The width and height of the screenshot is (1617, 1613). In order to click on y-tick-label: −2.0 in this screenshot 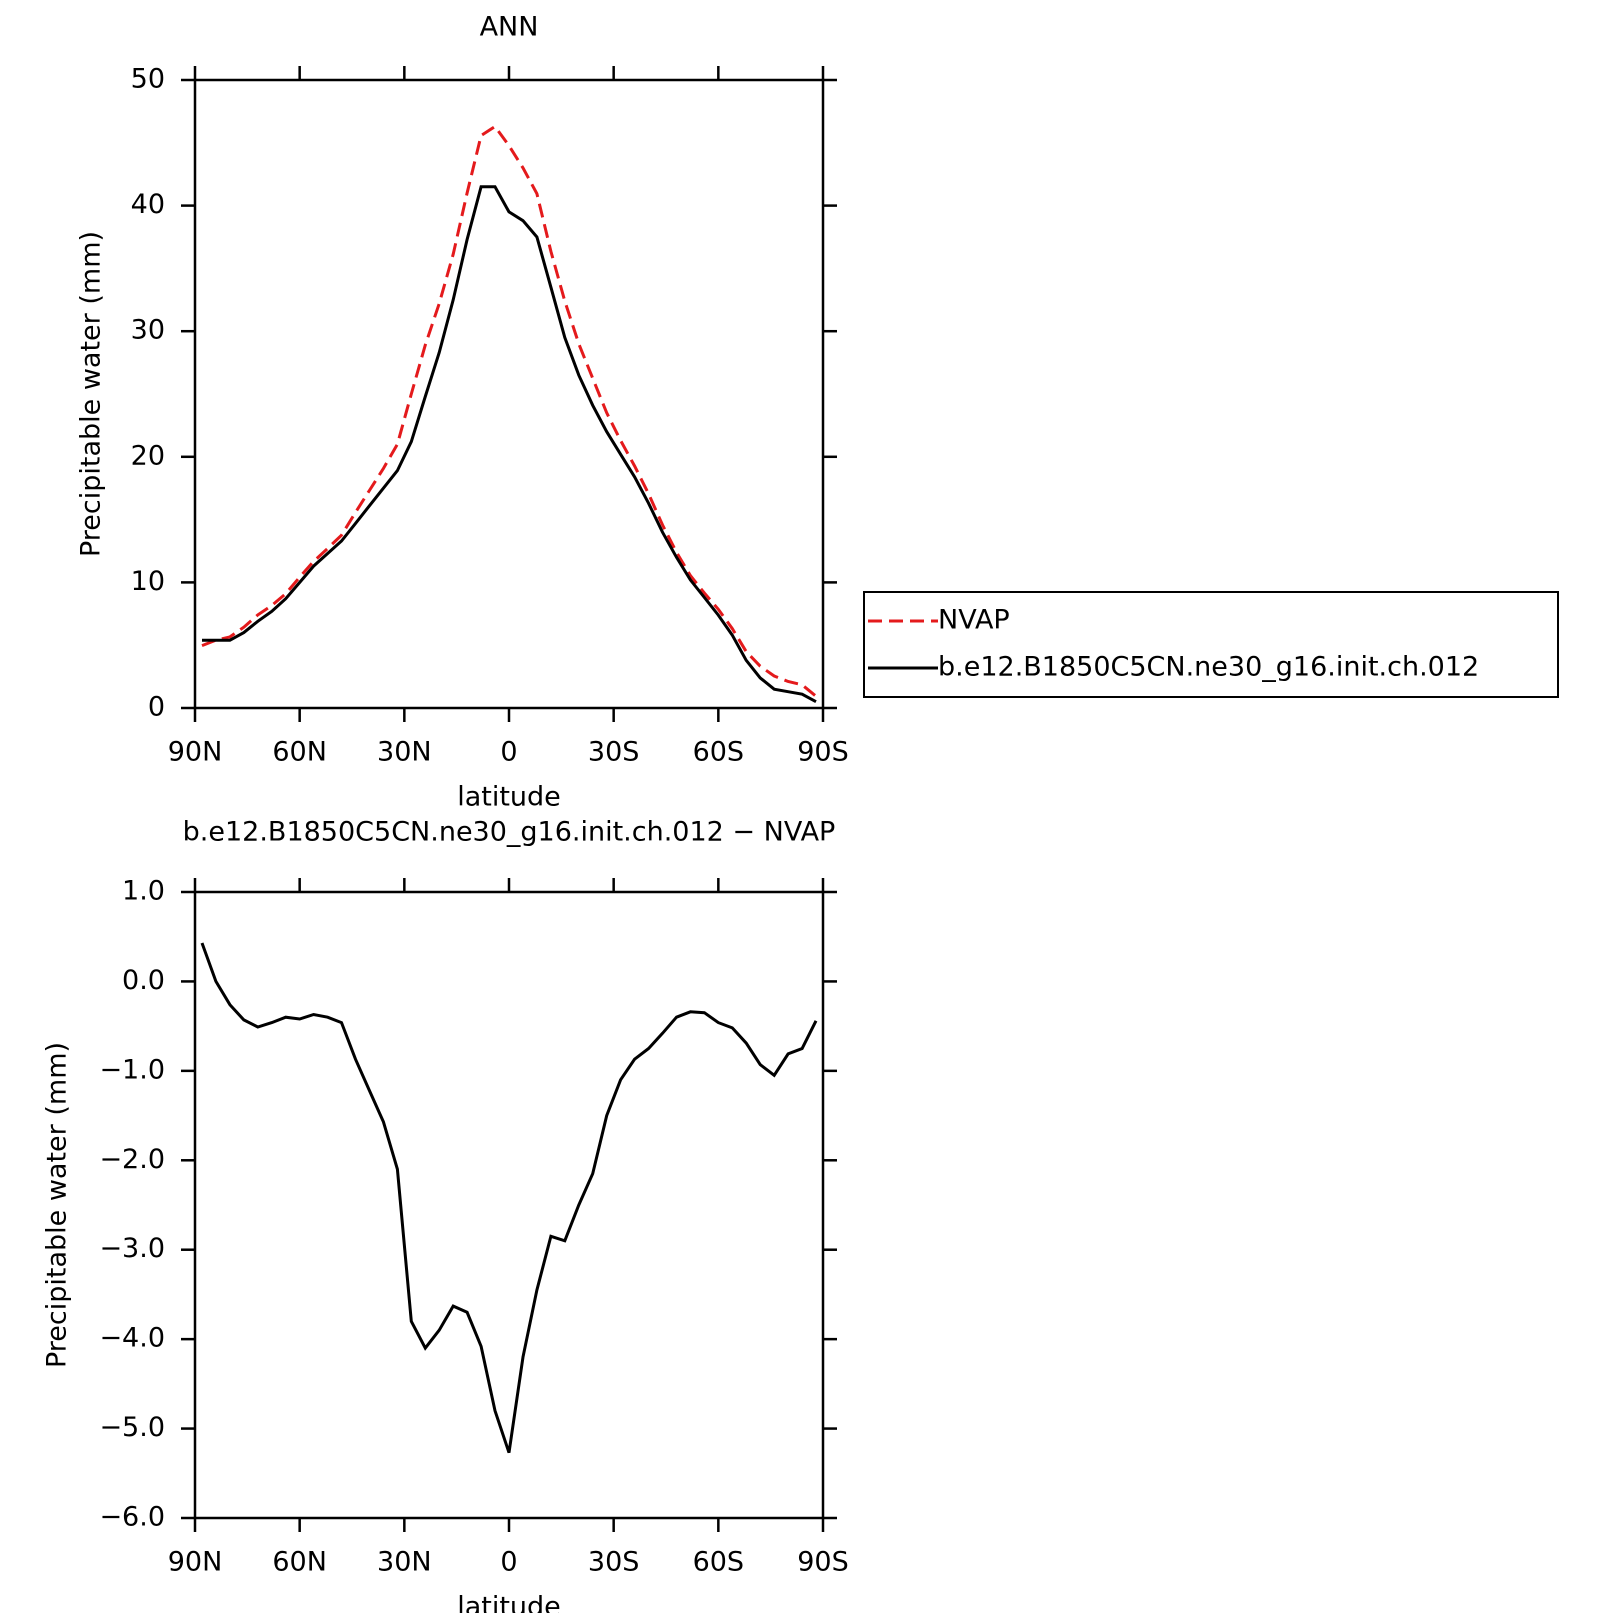, I will do `click(132, 1159)`.